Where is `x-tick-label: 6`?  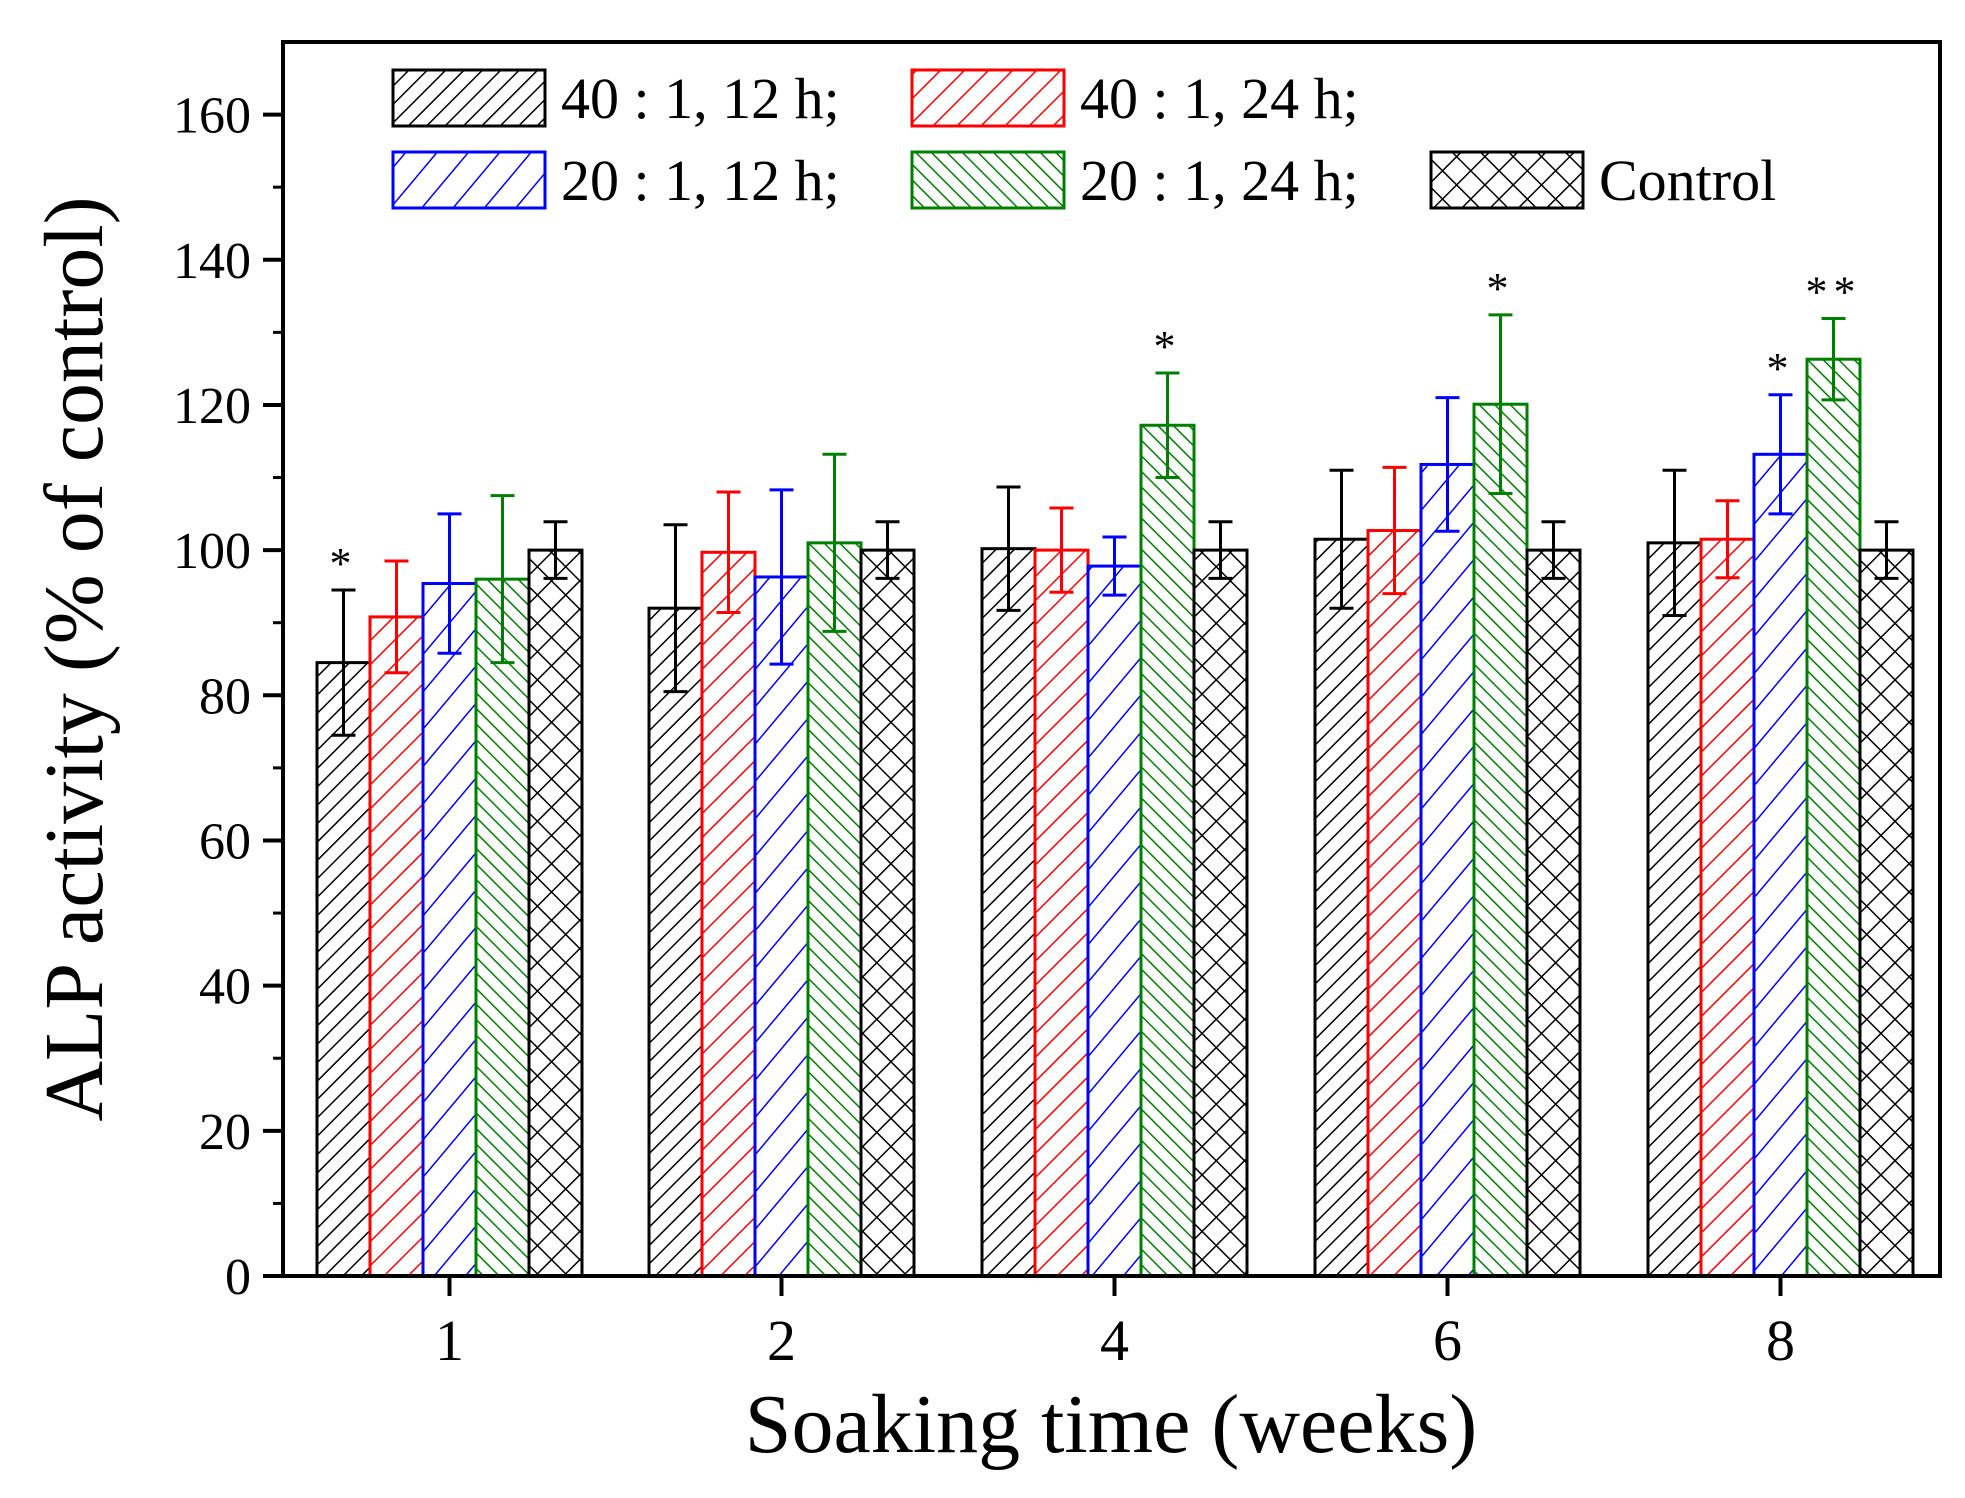 x-tick-label: 6 is located at coordinates (1447, 1340).